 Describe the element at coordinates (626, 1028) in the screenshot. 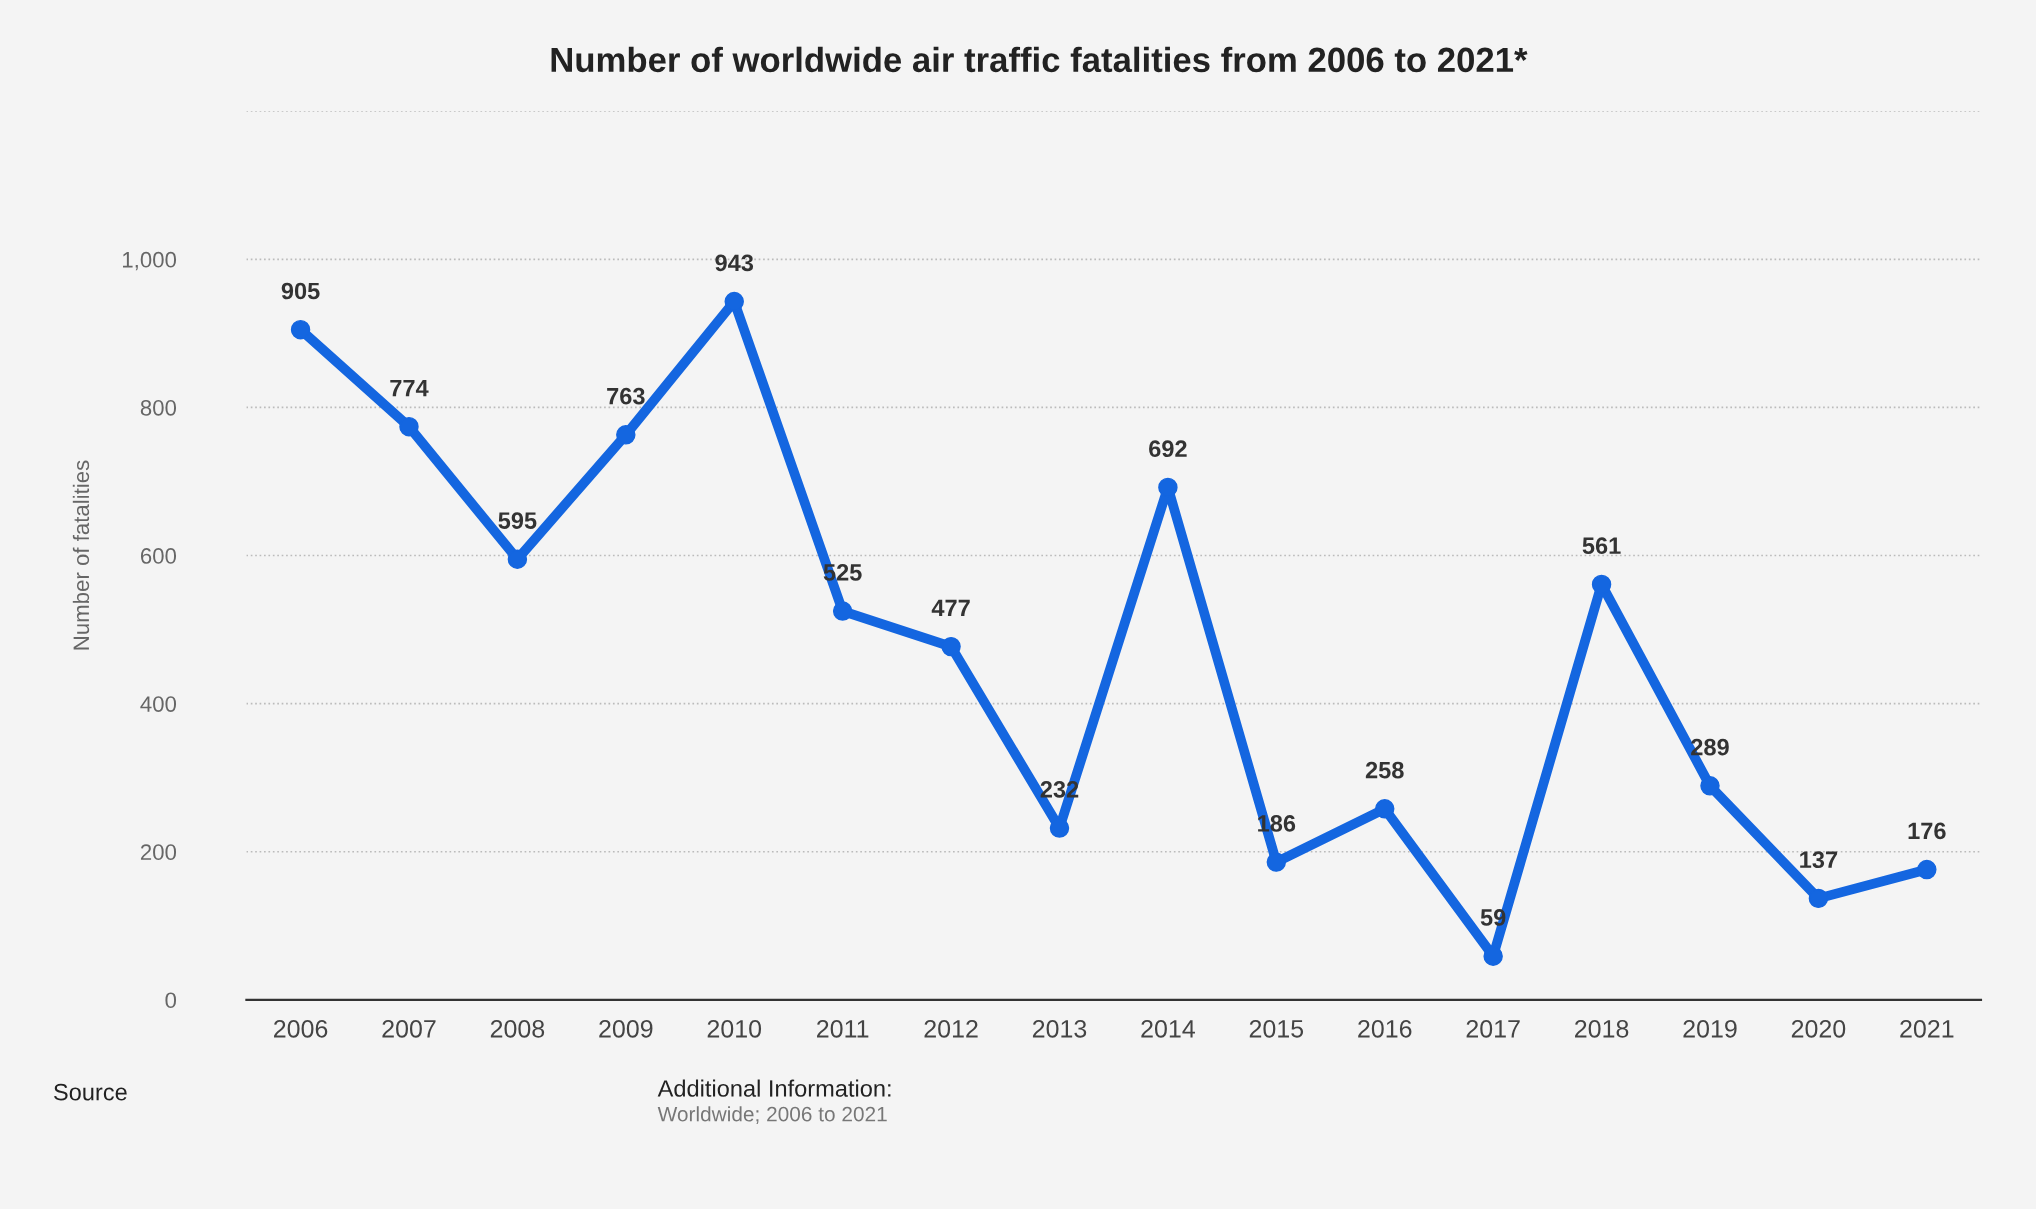

I see `x-tick-label: 2009` at that location.